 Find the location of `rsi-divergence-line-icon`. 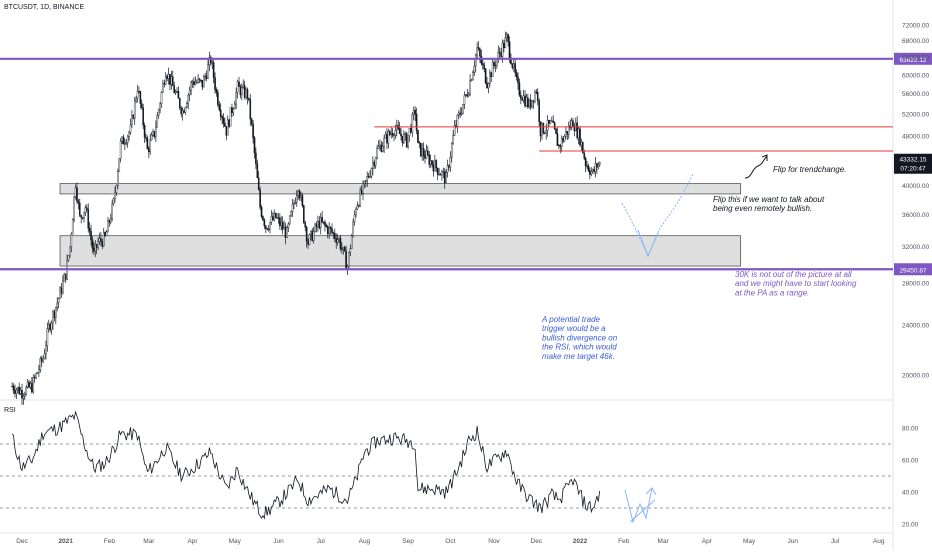

rsi-divergence-line-icon is located at coordinates (642, 511).